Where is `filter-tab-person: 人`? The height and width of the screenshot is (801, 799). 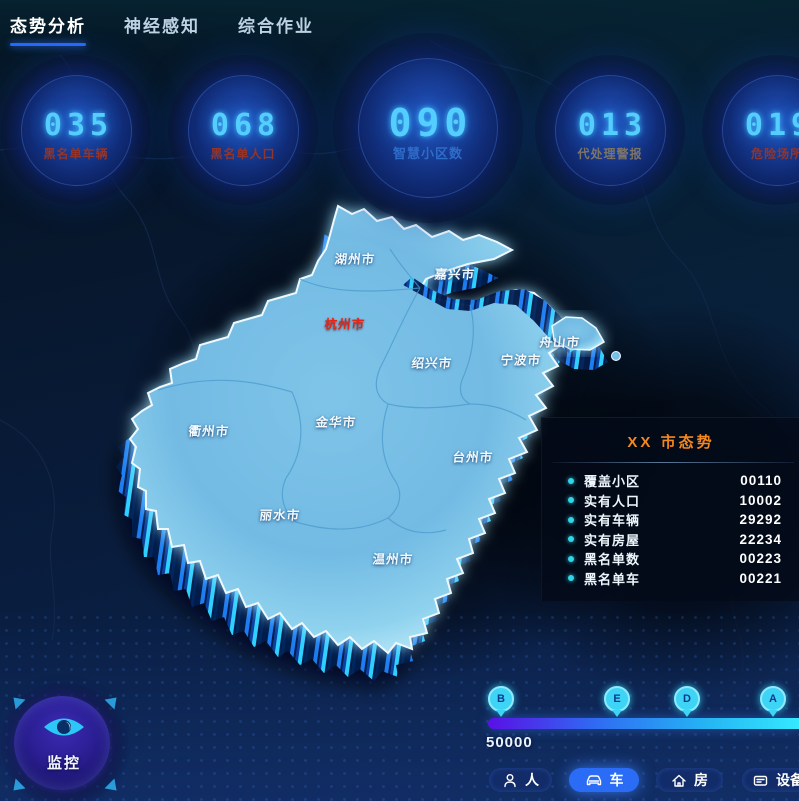
filter-tab-person: 人 is located at coordinates (520, 780).